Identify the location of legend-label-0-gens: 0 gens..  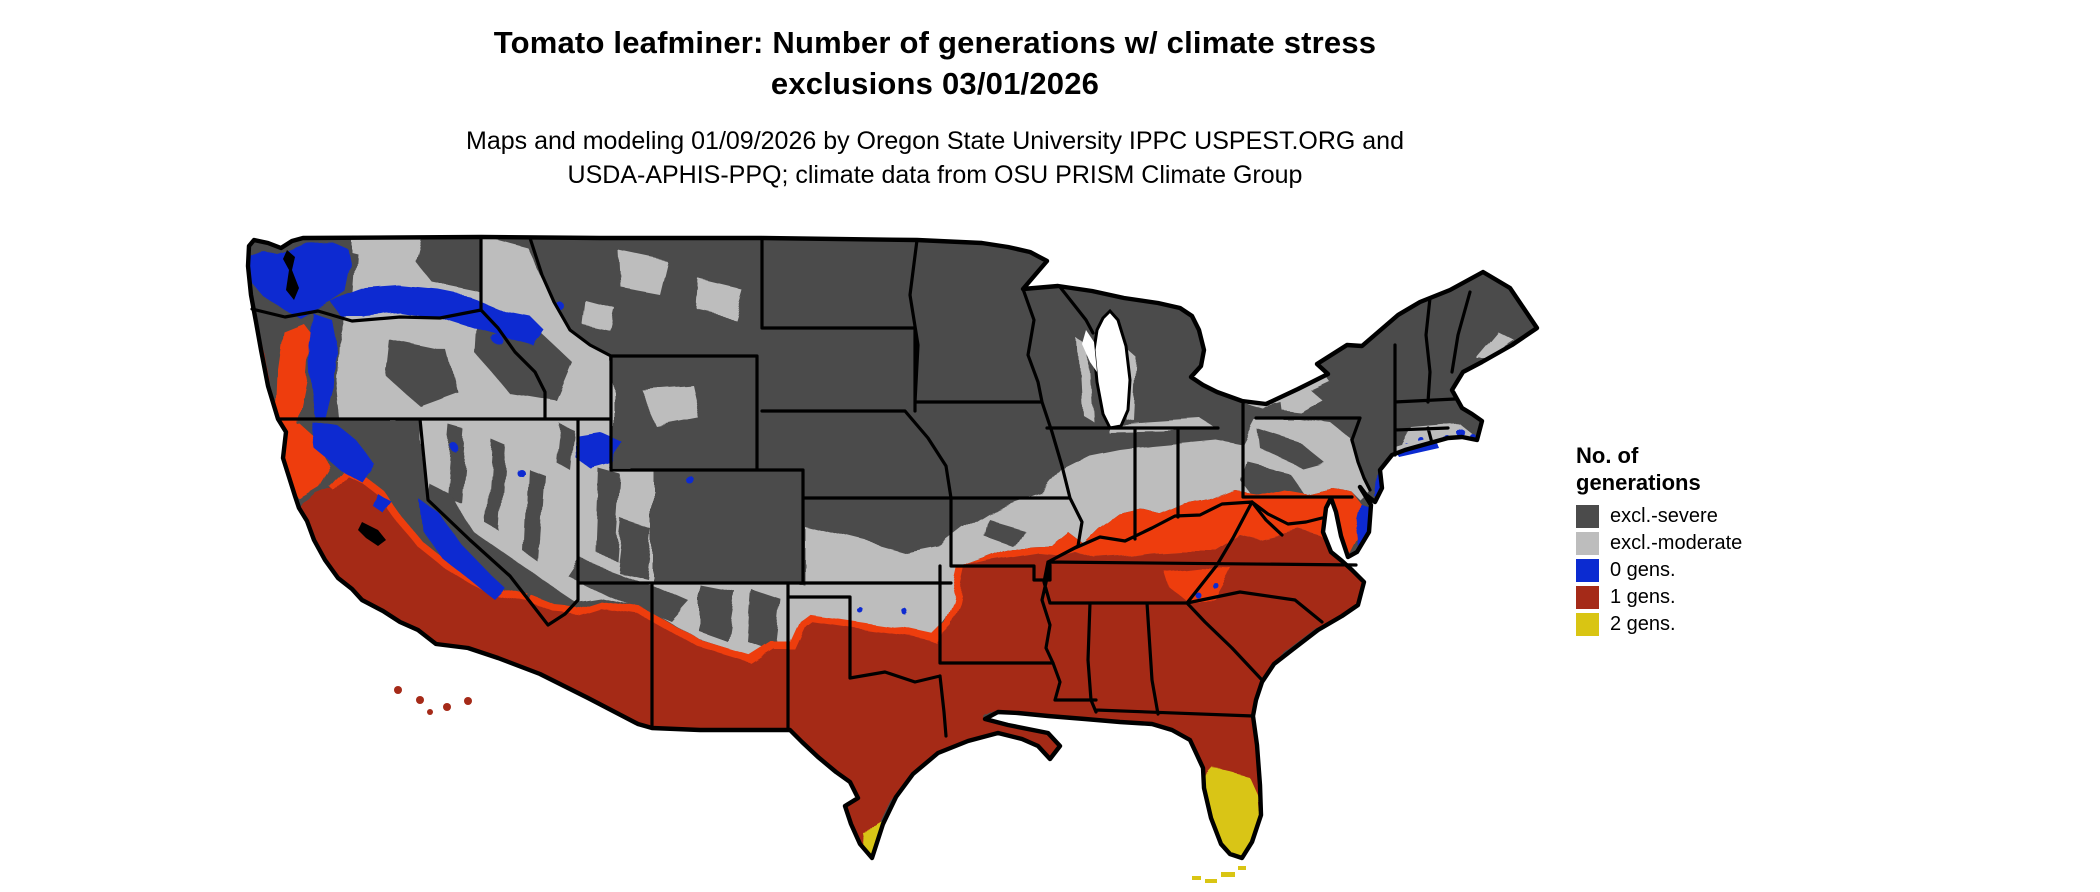
(1643, 570).